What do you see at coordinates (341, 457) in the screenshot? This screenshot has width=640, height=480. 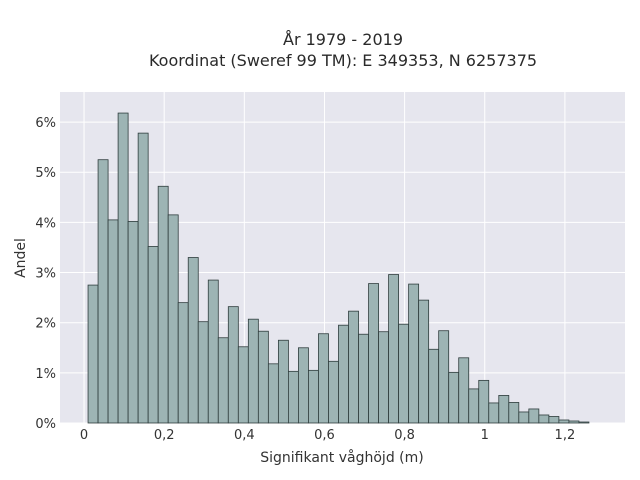 I see `x-axis-label: Signifikant våghöjd (m)` at bounding box center [341, 457].